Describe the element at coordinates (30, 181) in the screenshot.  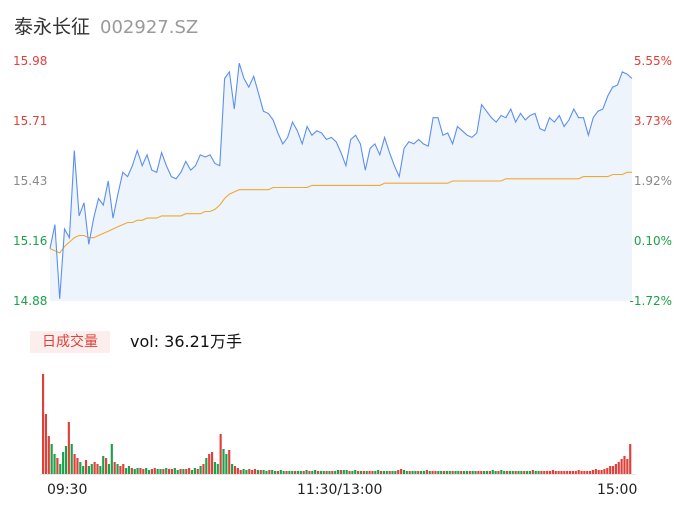
I see `price-tick-2: 15.43` at that location.